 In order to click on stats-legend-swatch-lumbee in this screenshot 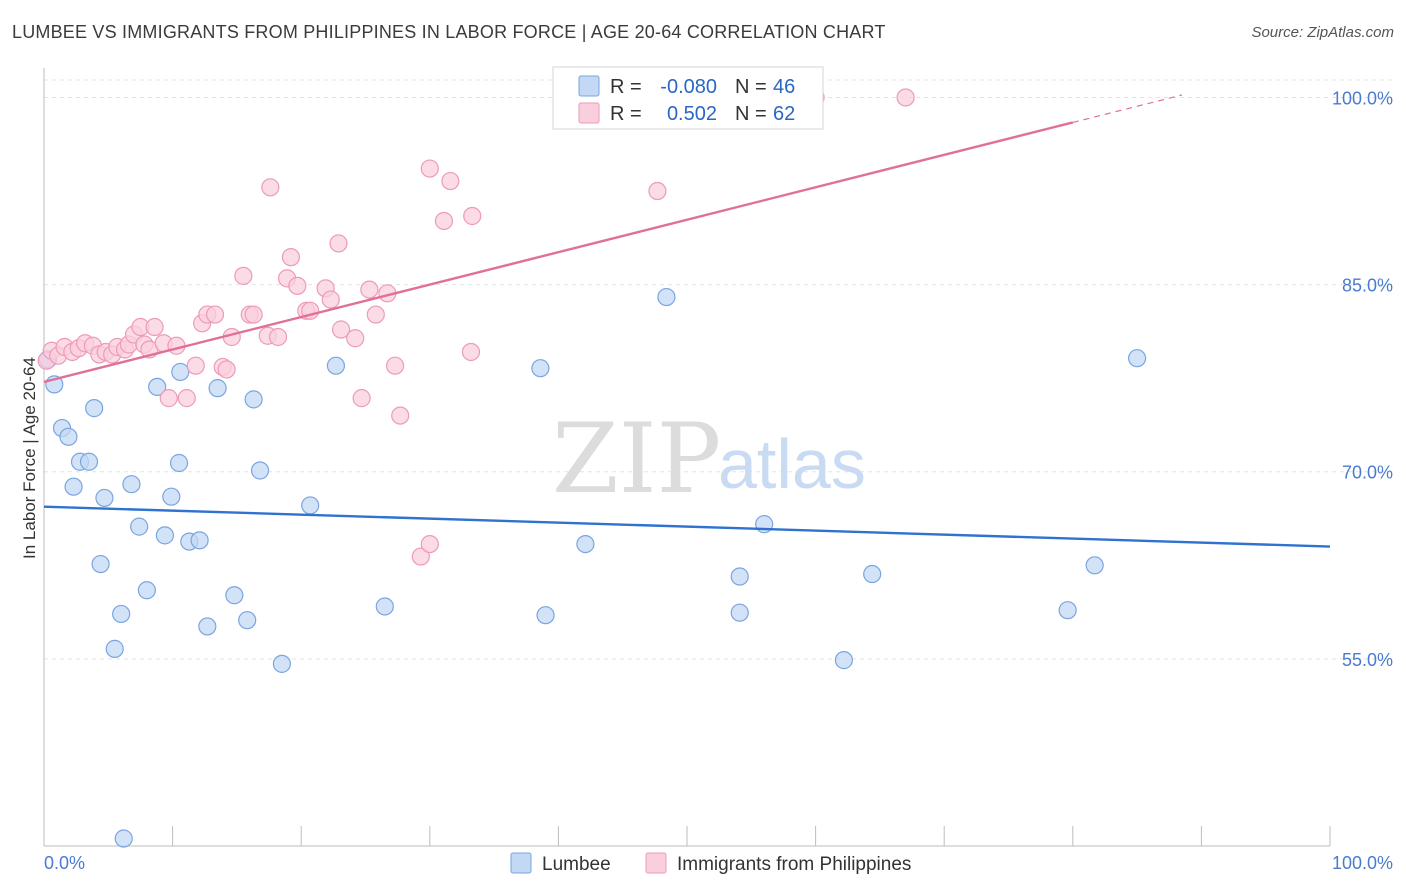, I will do `click(589, 86)`.